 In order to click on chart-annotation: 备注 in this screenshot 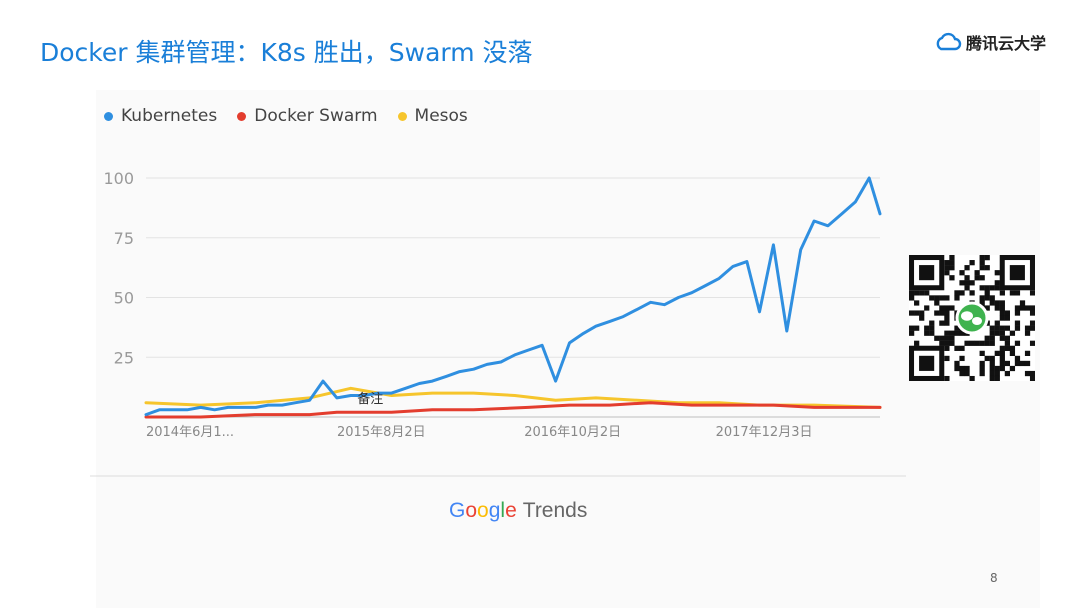, I will do `click(370, 399)`.